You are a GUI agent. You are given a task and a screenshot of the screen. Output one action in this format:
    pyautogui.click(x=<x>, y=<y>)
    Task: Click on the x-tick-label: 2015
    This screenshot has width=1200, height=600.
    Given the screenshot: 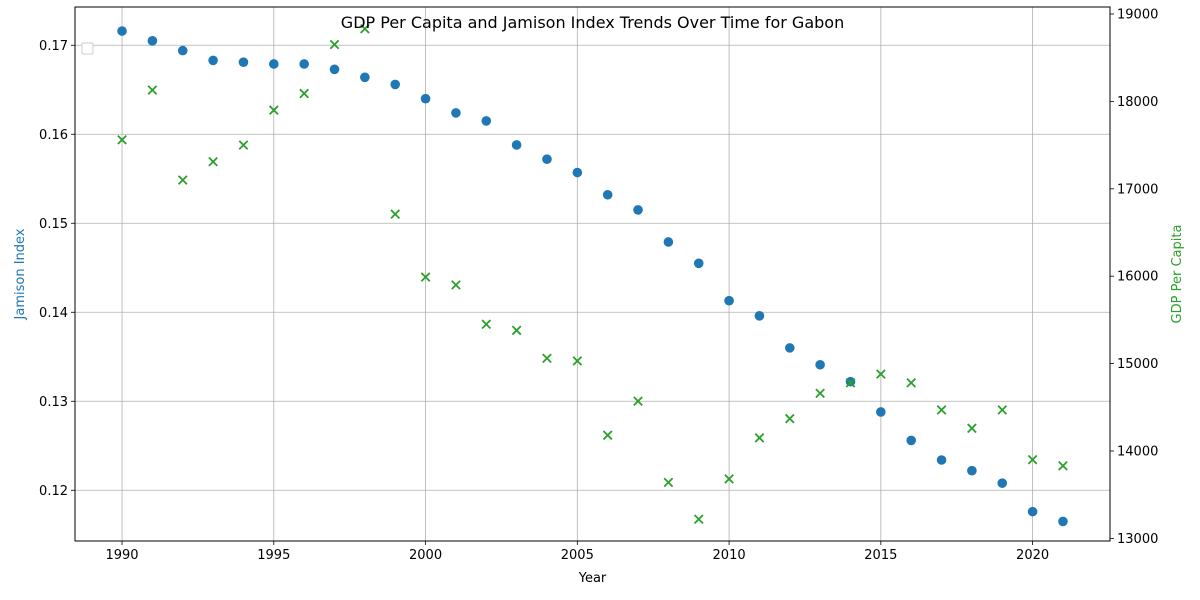 What is the action you would take?
    pyautogui.click(x=880, y=555)
    